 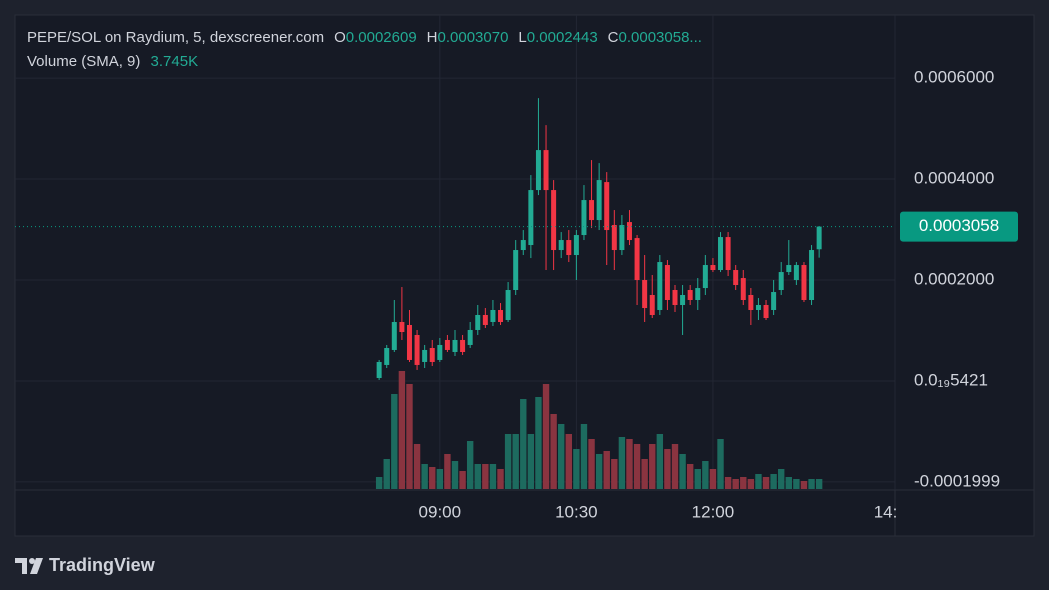 I want to click on y-tick-label: -0.0001999, so click(x=957, y=480).